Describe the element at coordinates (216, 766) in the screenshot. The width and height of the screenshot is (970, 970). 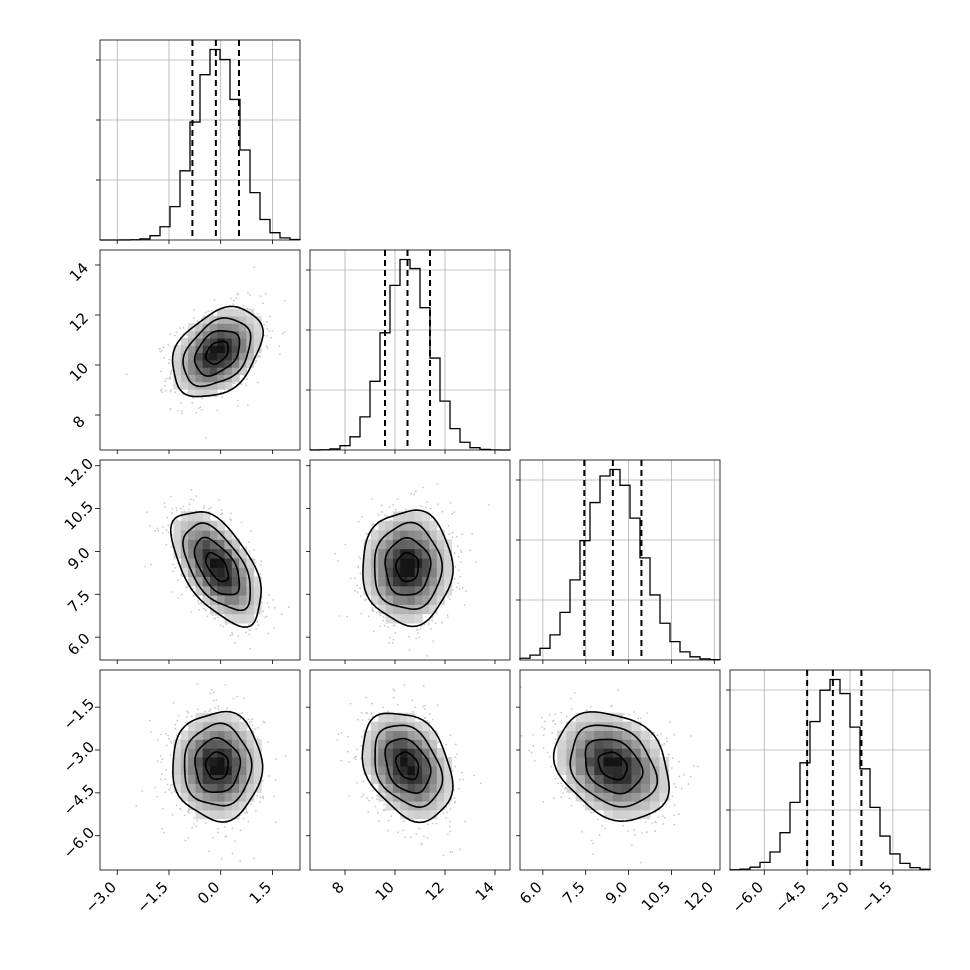
I see `contour-line` at that location.